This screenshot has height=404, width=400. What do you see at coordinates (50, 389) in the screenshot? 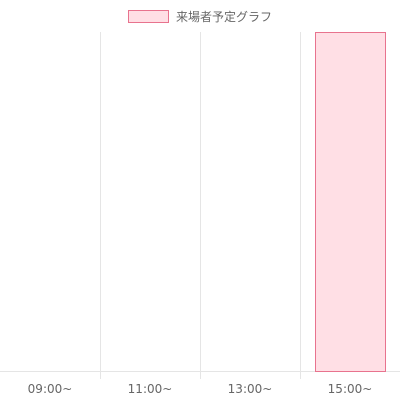
I see `x-tick-label: 09:00~` at bounding box center [50, 389].